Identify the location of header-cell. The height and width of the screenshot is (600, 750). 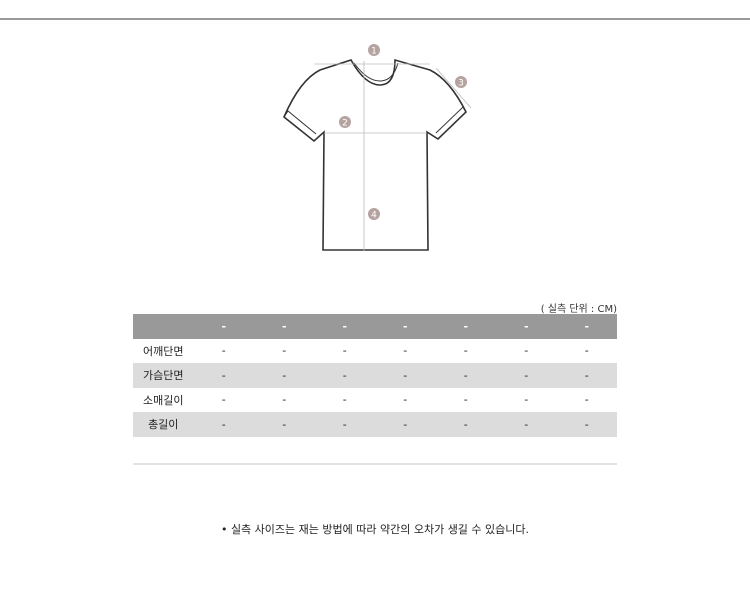
(163, 326).